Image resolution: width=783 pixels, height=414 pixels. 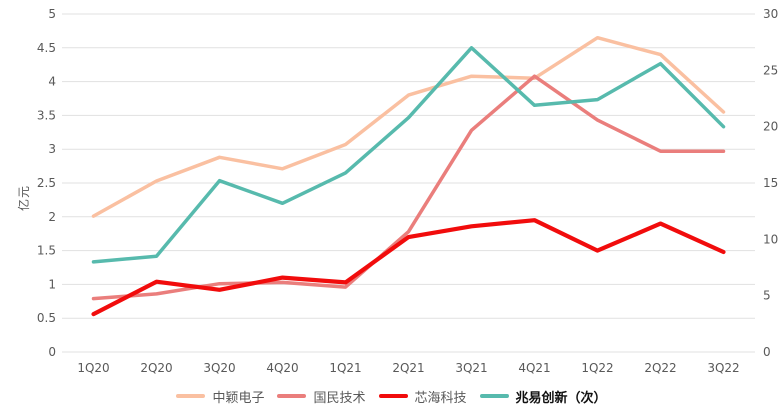 What do you see at coordinates (770, 127) in the screenshot?
I see `right-axis-tick: 20` at bounding box center [770, 127].